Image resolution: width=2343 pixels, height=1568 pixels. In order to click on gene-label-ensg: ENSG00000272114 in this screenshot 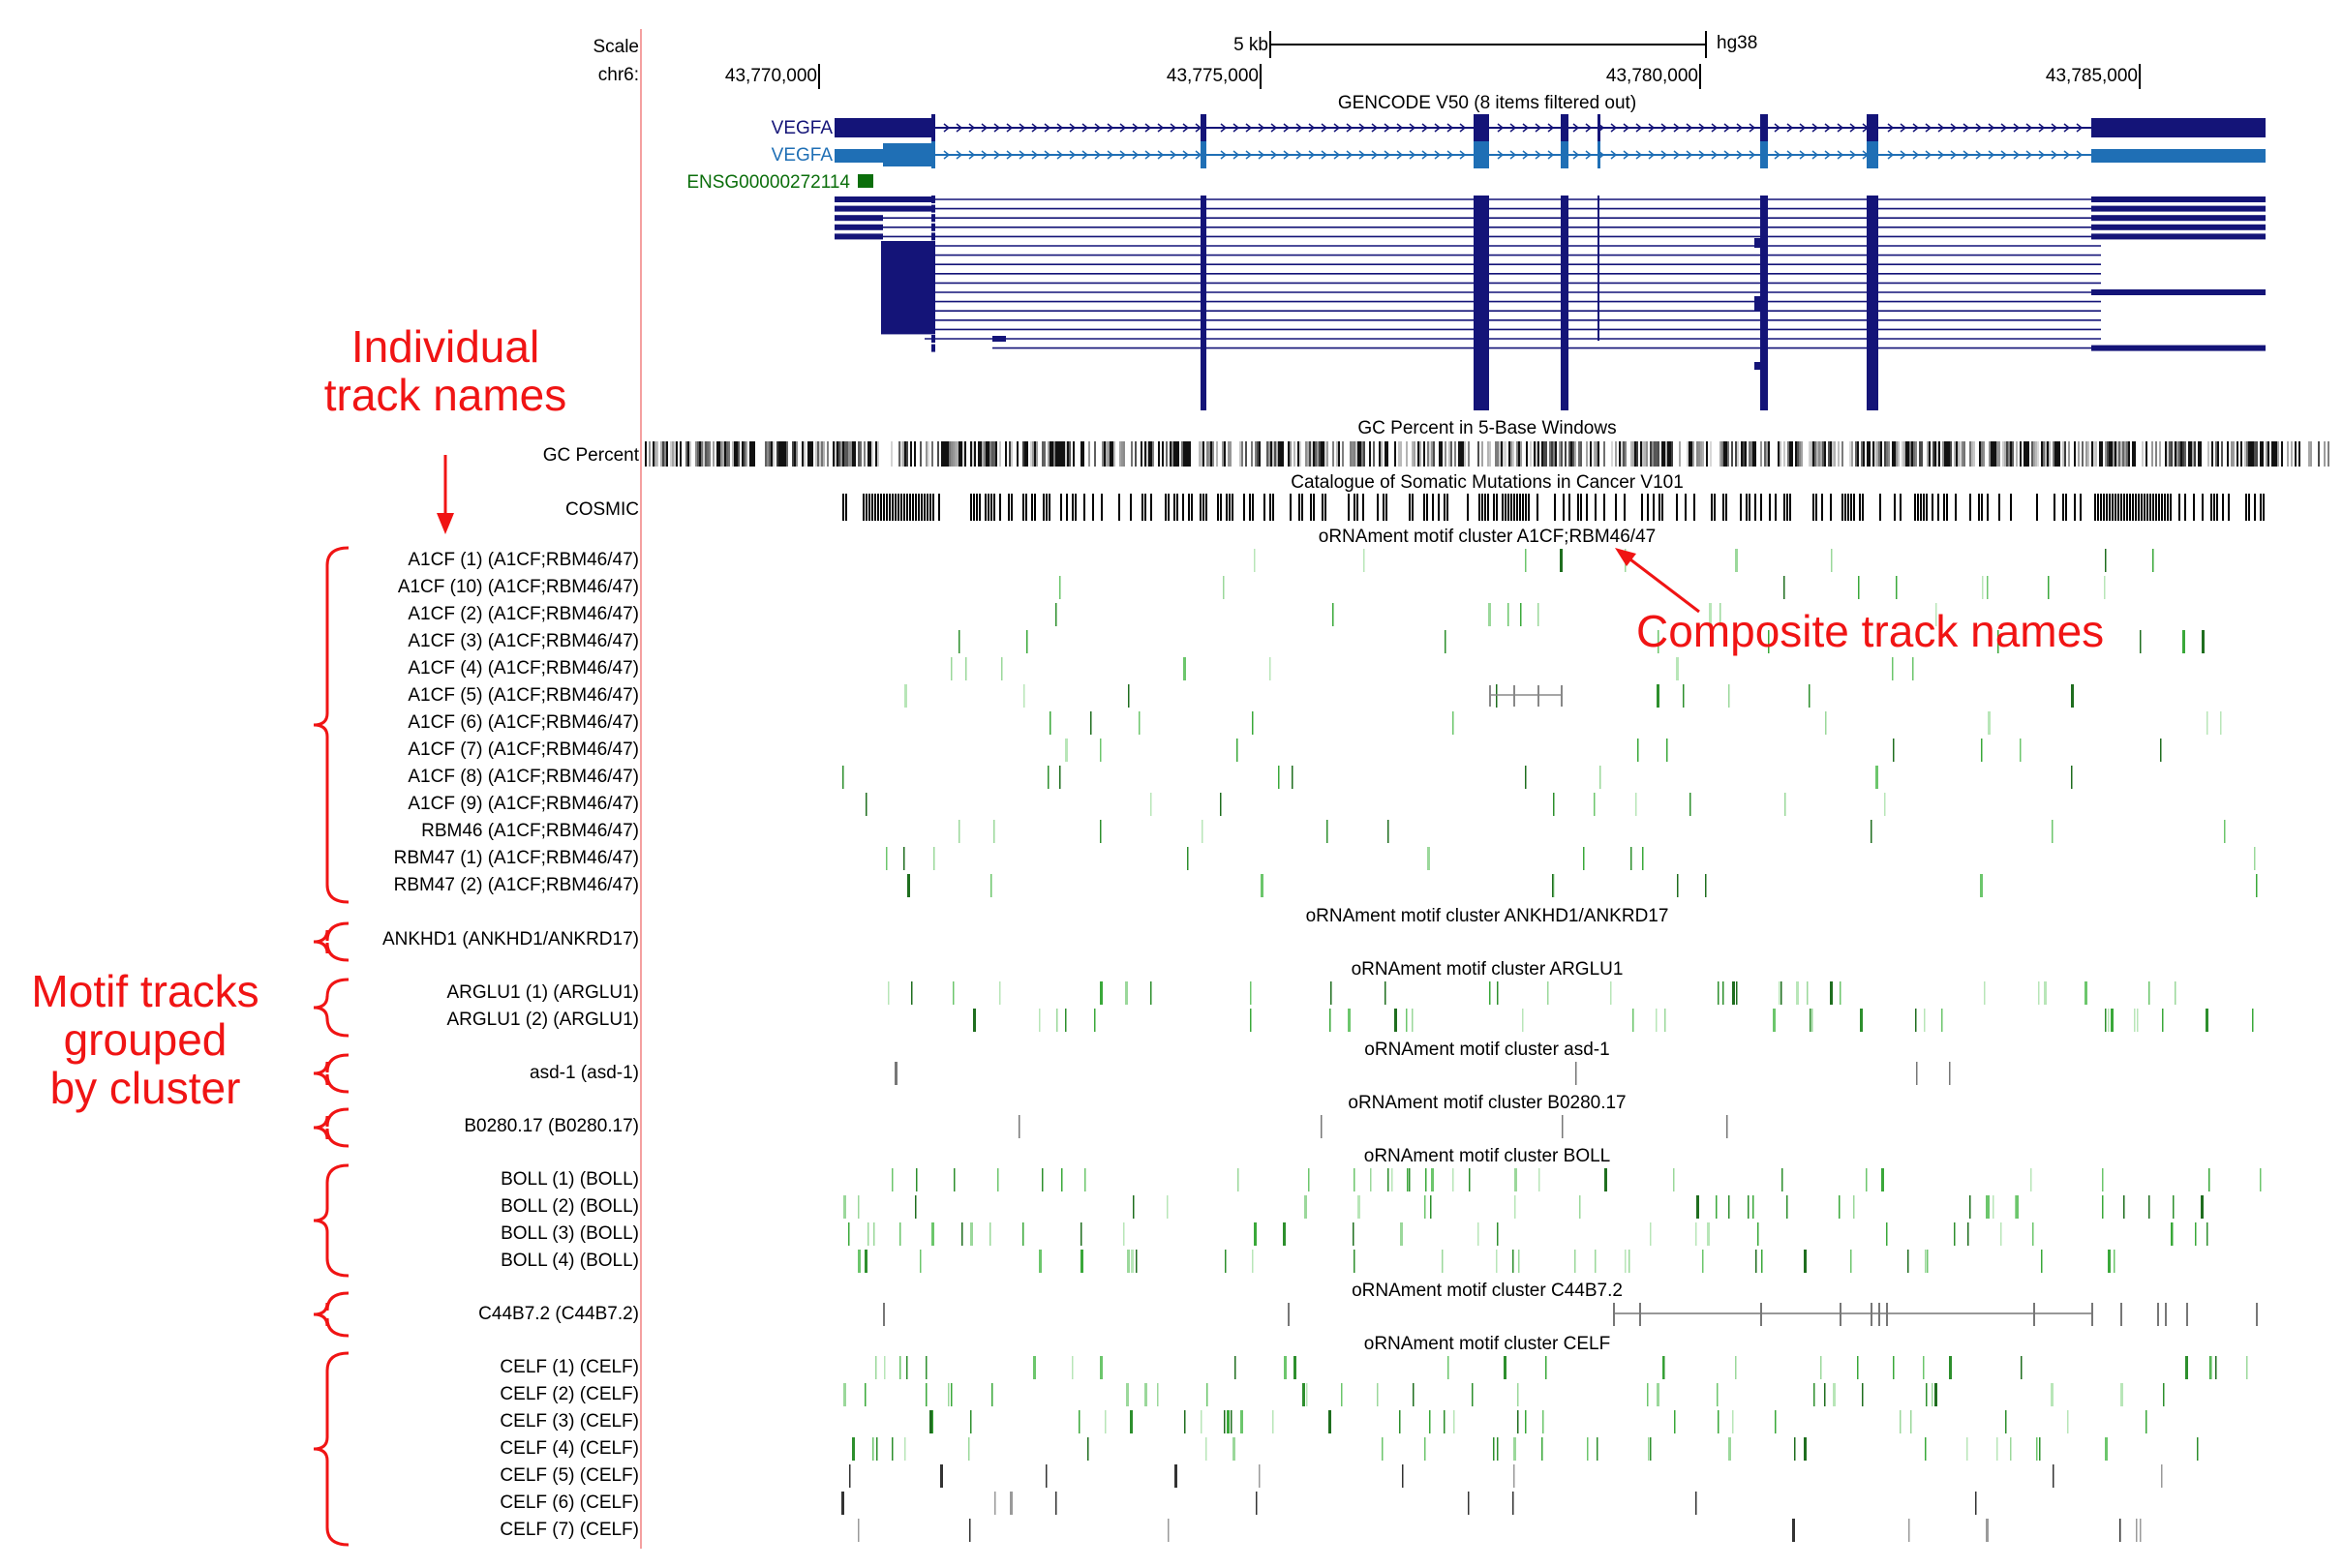, I will do `click(768, 182)`.